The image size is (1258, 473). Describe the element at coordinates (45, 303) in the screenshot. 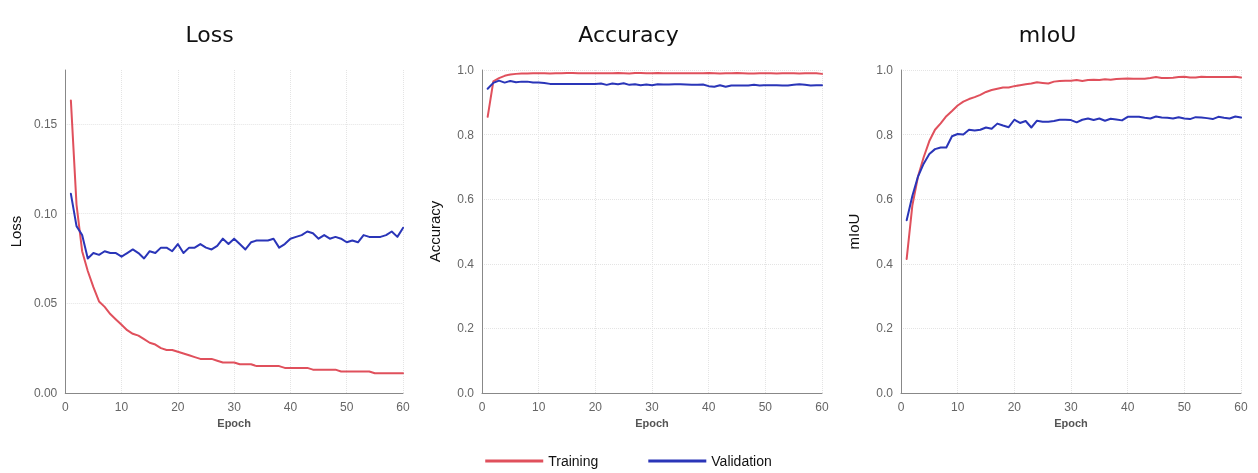

I see `y-tick-label: 0.05` at that location.